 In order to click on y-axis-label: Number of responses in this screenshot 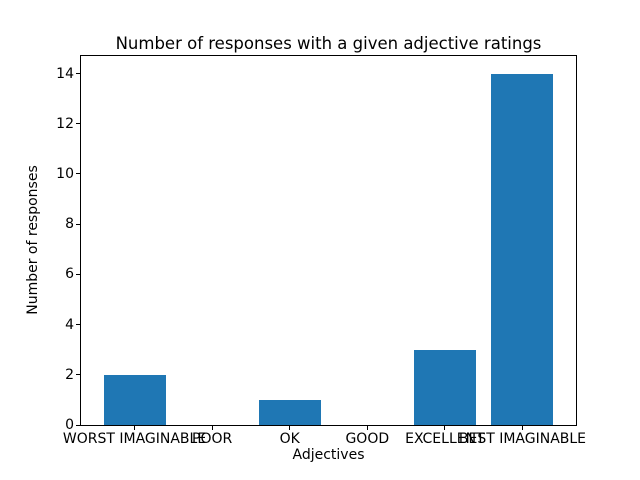, I will do `click(33, 240)`.